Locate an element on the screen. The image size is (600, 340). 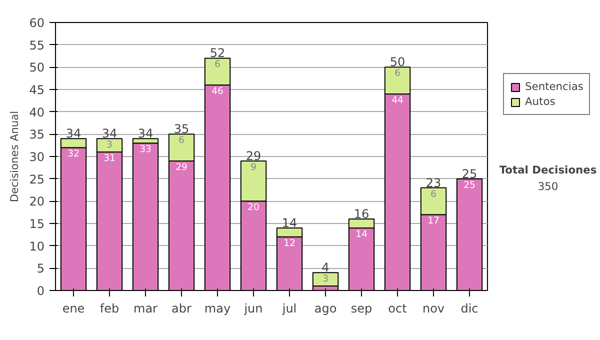
total-label: 35 is located at coordinates (182, 129).